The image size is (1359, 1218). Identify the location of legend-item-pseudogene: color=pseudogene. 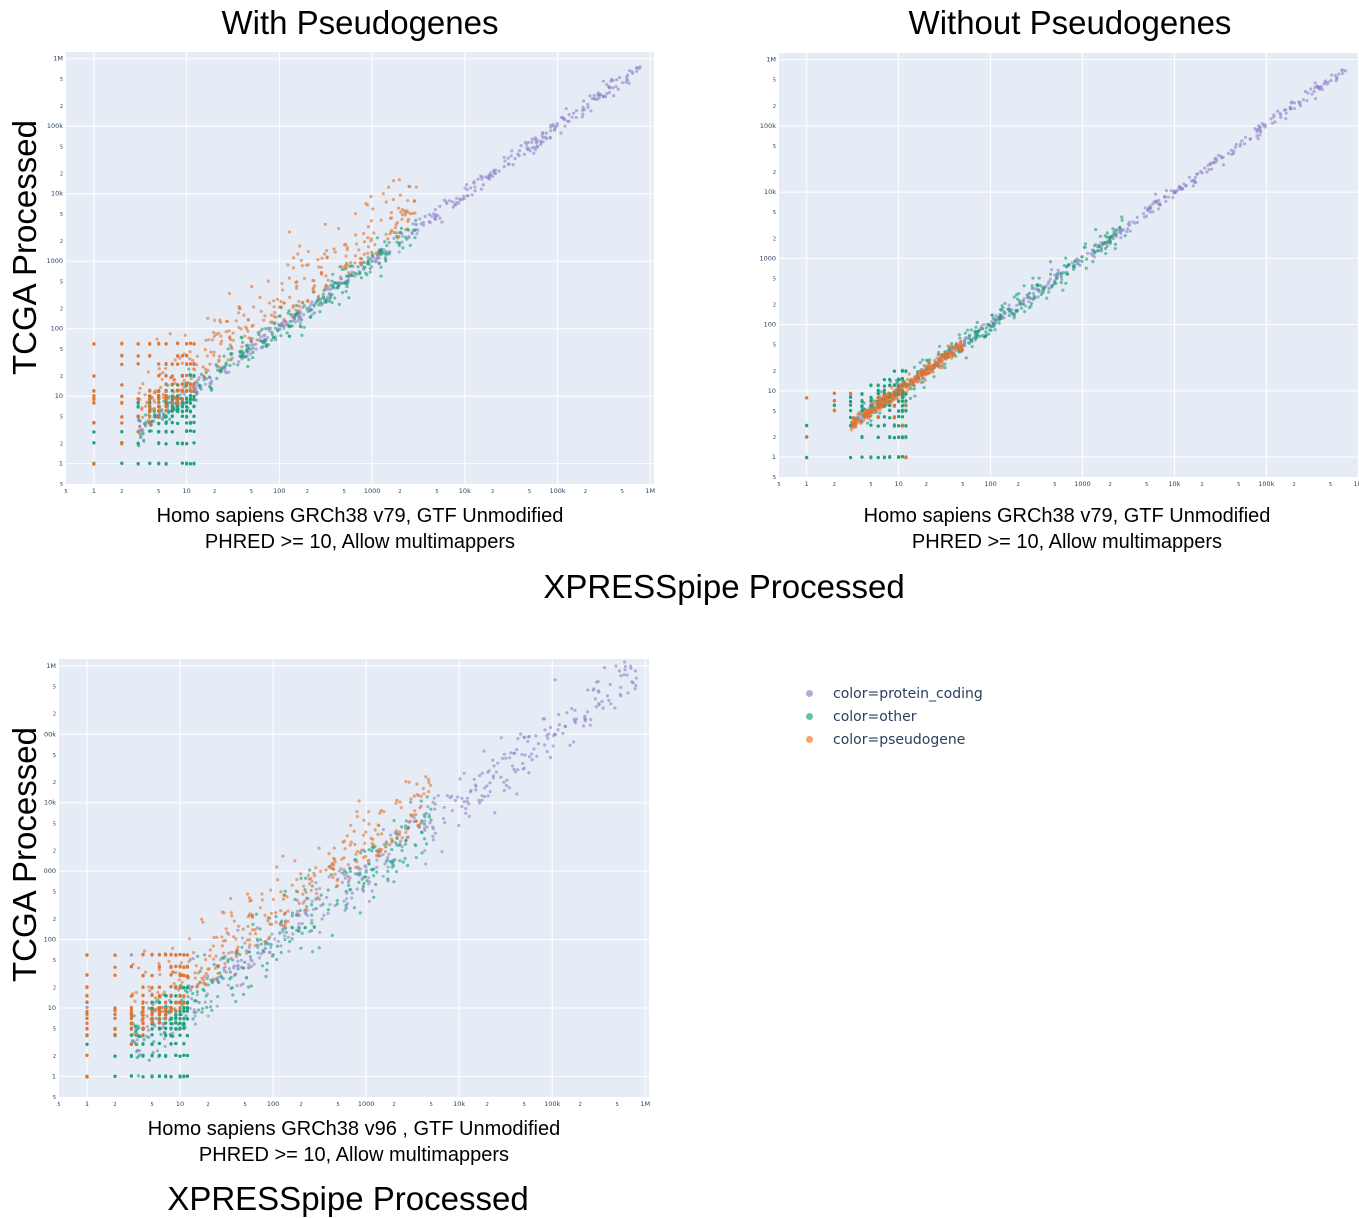
(891, 739).